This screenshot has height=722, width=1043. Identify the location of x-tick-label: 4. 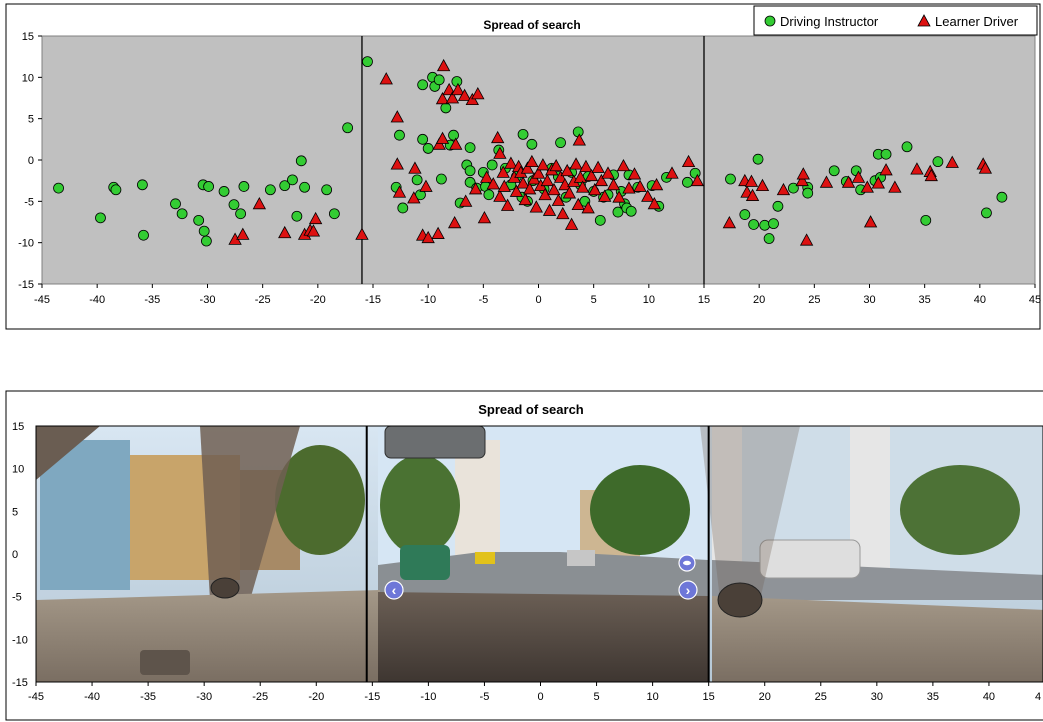
(1038, 697).